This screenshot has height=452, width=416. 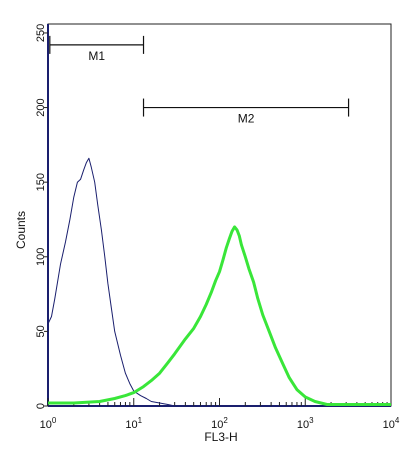 I want to click on marker-label: M1, so click(x=96, y=56).